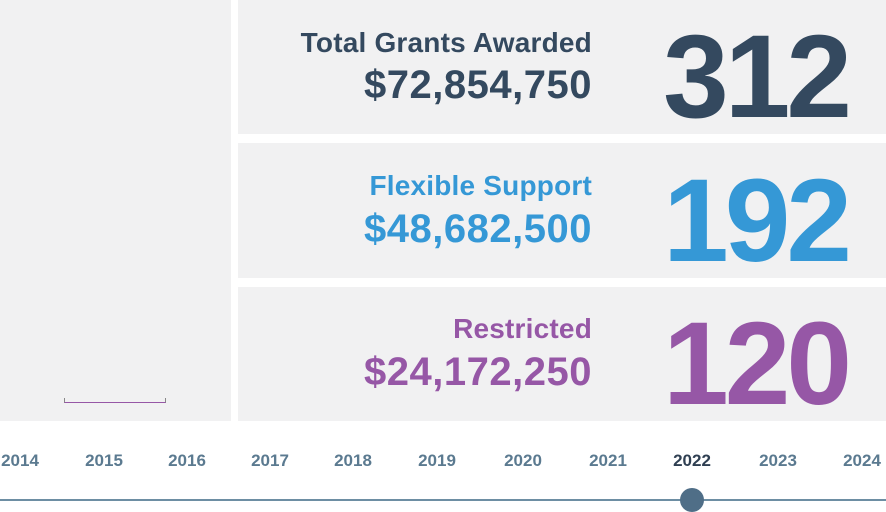 Image resolution: width=886 pixels, height=512 pixels. Describe the element at coordinates (478, 229) in the screenshot. I see `flexible-support-amount: $48,682,500` at that location.